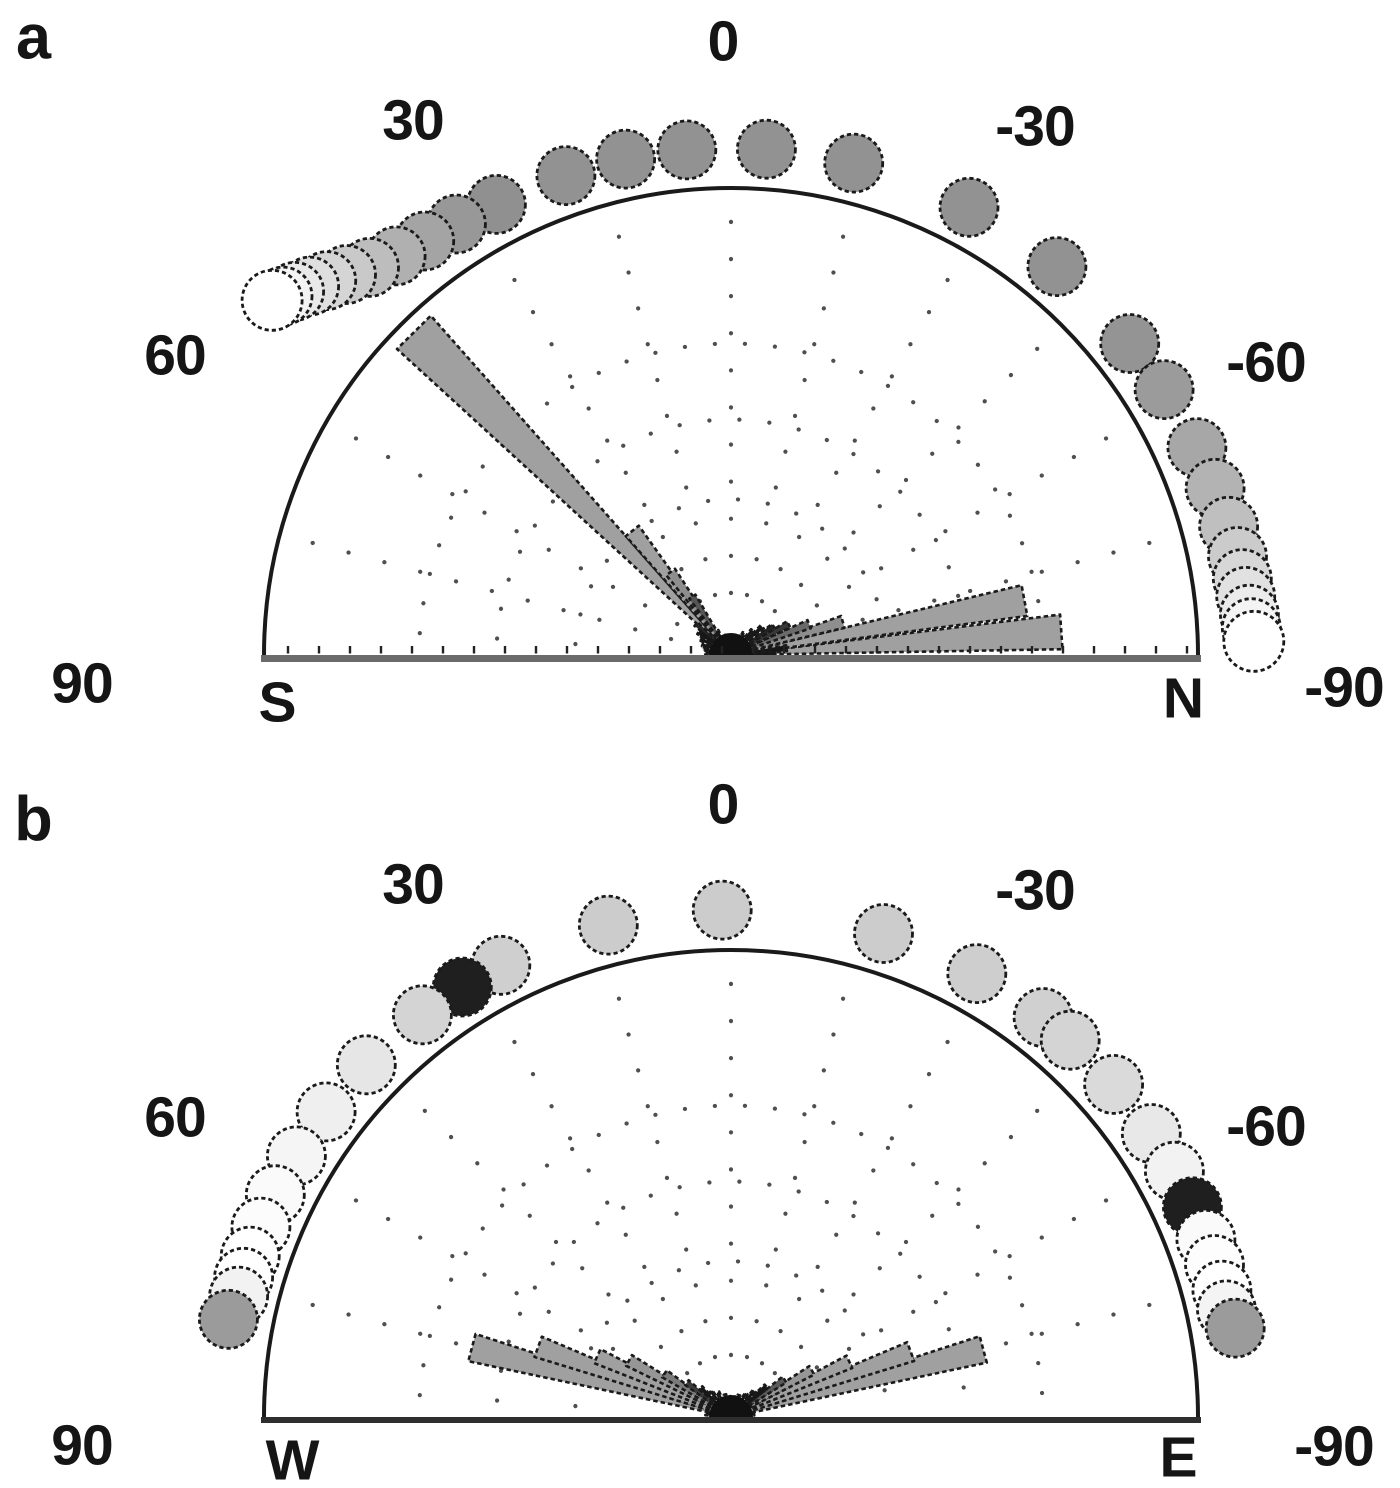 The width and height of the screenshot is (1400, 1488). I want to click on panel-b-tick--60: -60, so click(1266, 1126).